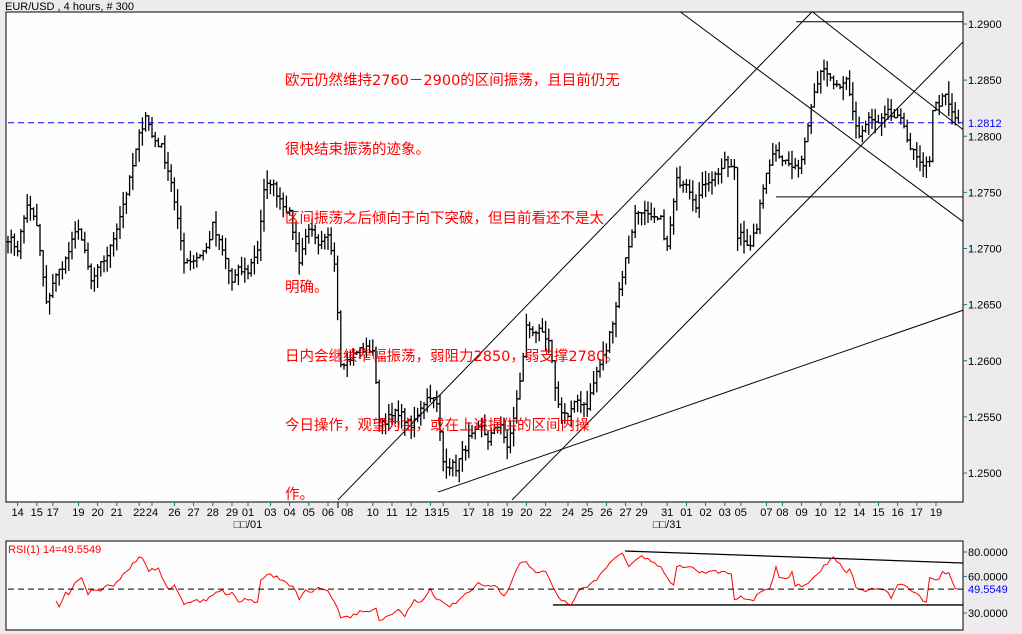 The height and width of the screenshot is (634, 1022). What do you see at coordinates (307, 288) in the screenshot?
I see `note-line: 明确。` at bounding box center [307, 288].